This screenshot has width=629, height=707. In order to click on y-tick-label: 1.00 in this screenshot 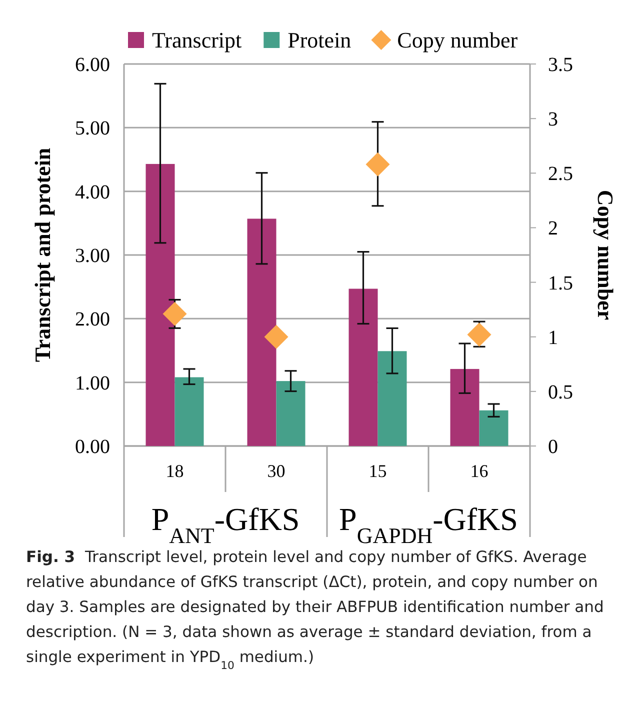, I will do `click(92, 383)`.